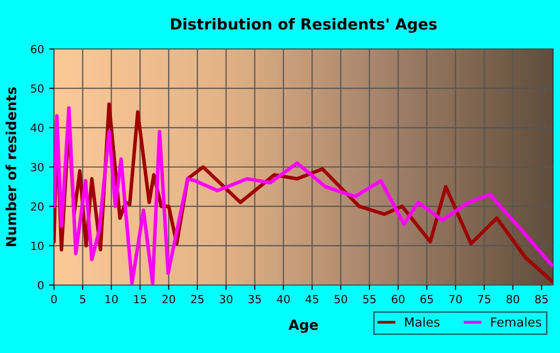  I want to click on x-tick-label: 35, so click(254, 299).